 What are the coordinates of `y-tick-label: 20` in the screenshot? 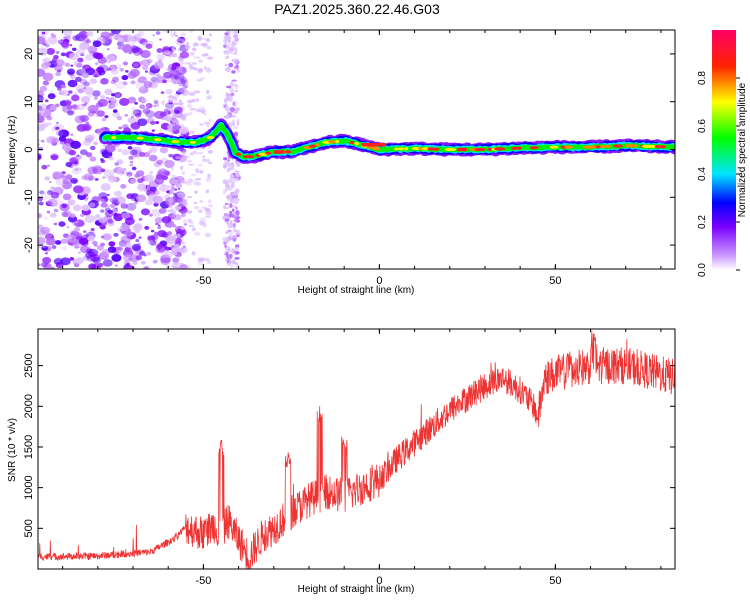 It's located at (29, 54).